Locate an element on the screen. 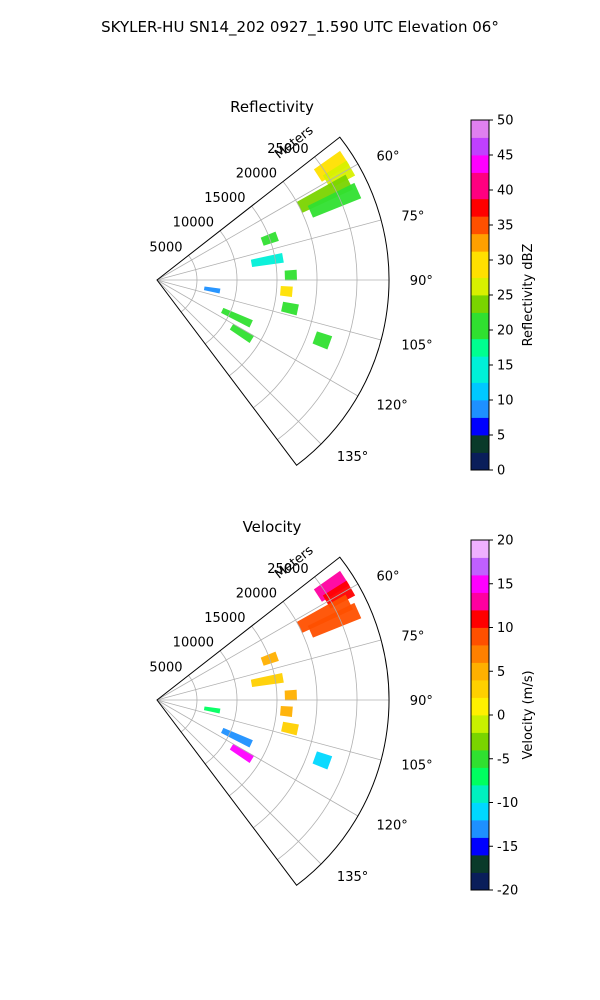 The image size is (600, 1000). colorbar-tick-label: 30 is located at coordinates (505, 261).